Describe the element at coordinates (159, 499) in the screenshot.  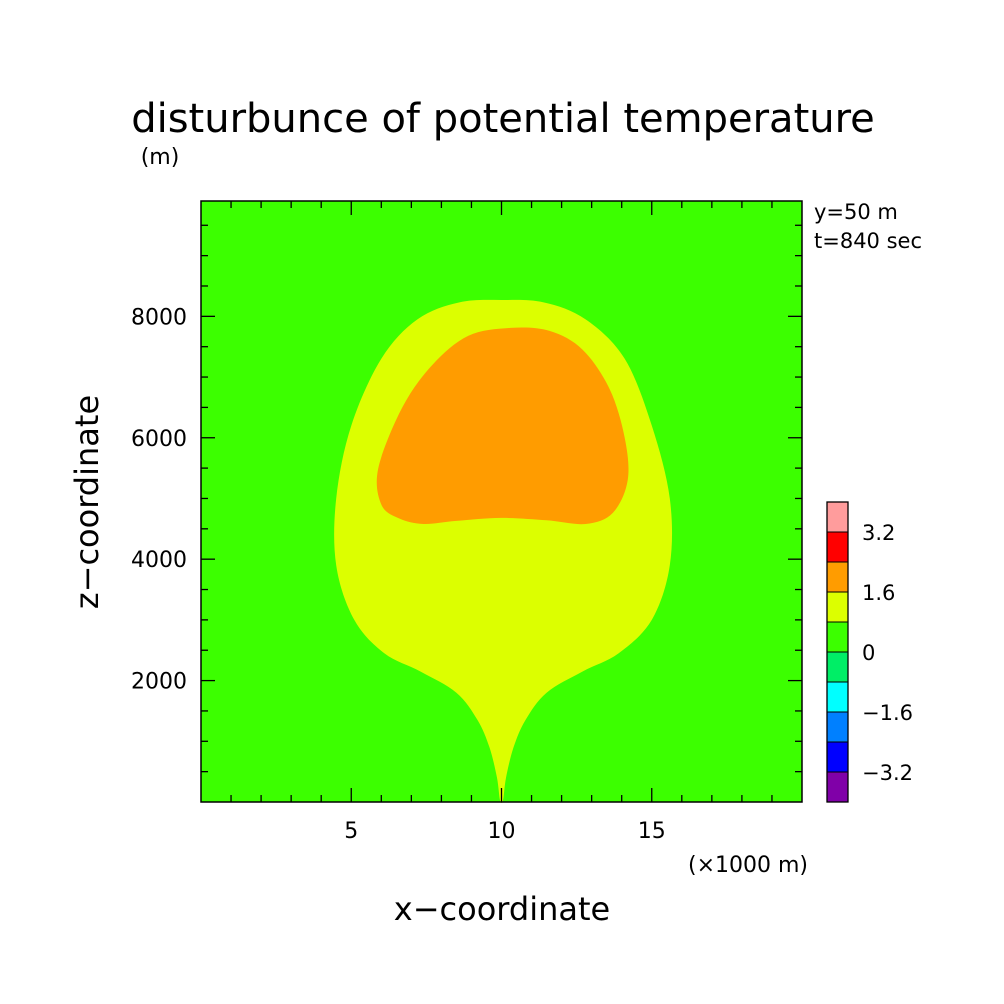
I see `y-tick-labels: 2000 4000 6000 8000` at that location.